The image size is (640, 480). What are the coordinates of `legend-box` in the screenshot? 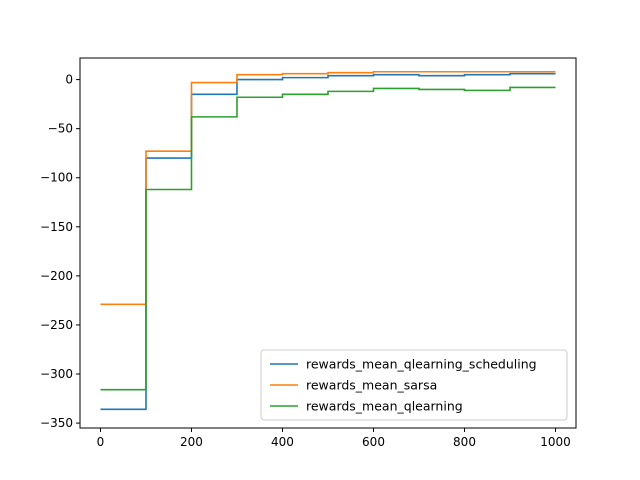 It's located at (414, 385).